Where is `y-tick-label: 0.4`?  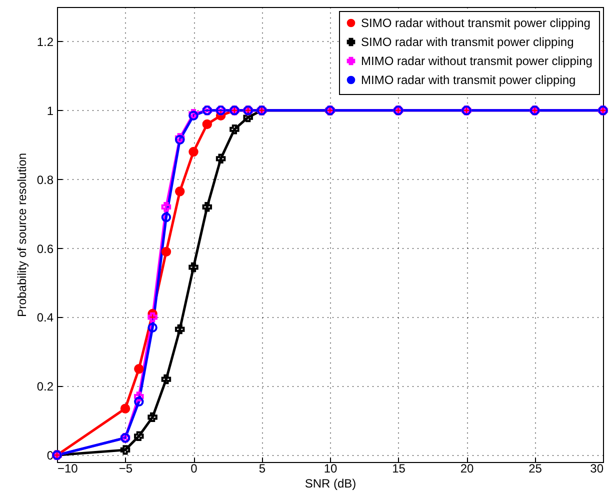
y-tick-label: 0.4 is located at coordinates (45, 317).